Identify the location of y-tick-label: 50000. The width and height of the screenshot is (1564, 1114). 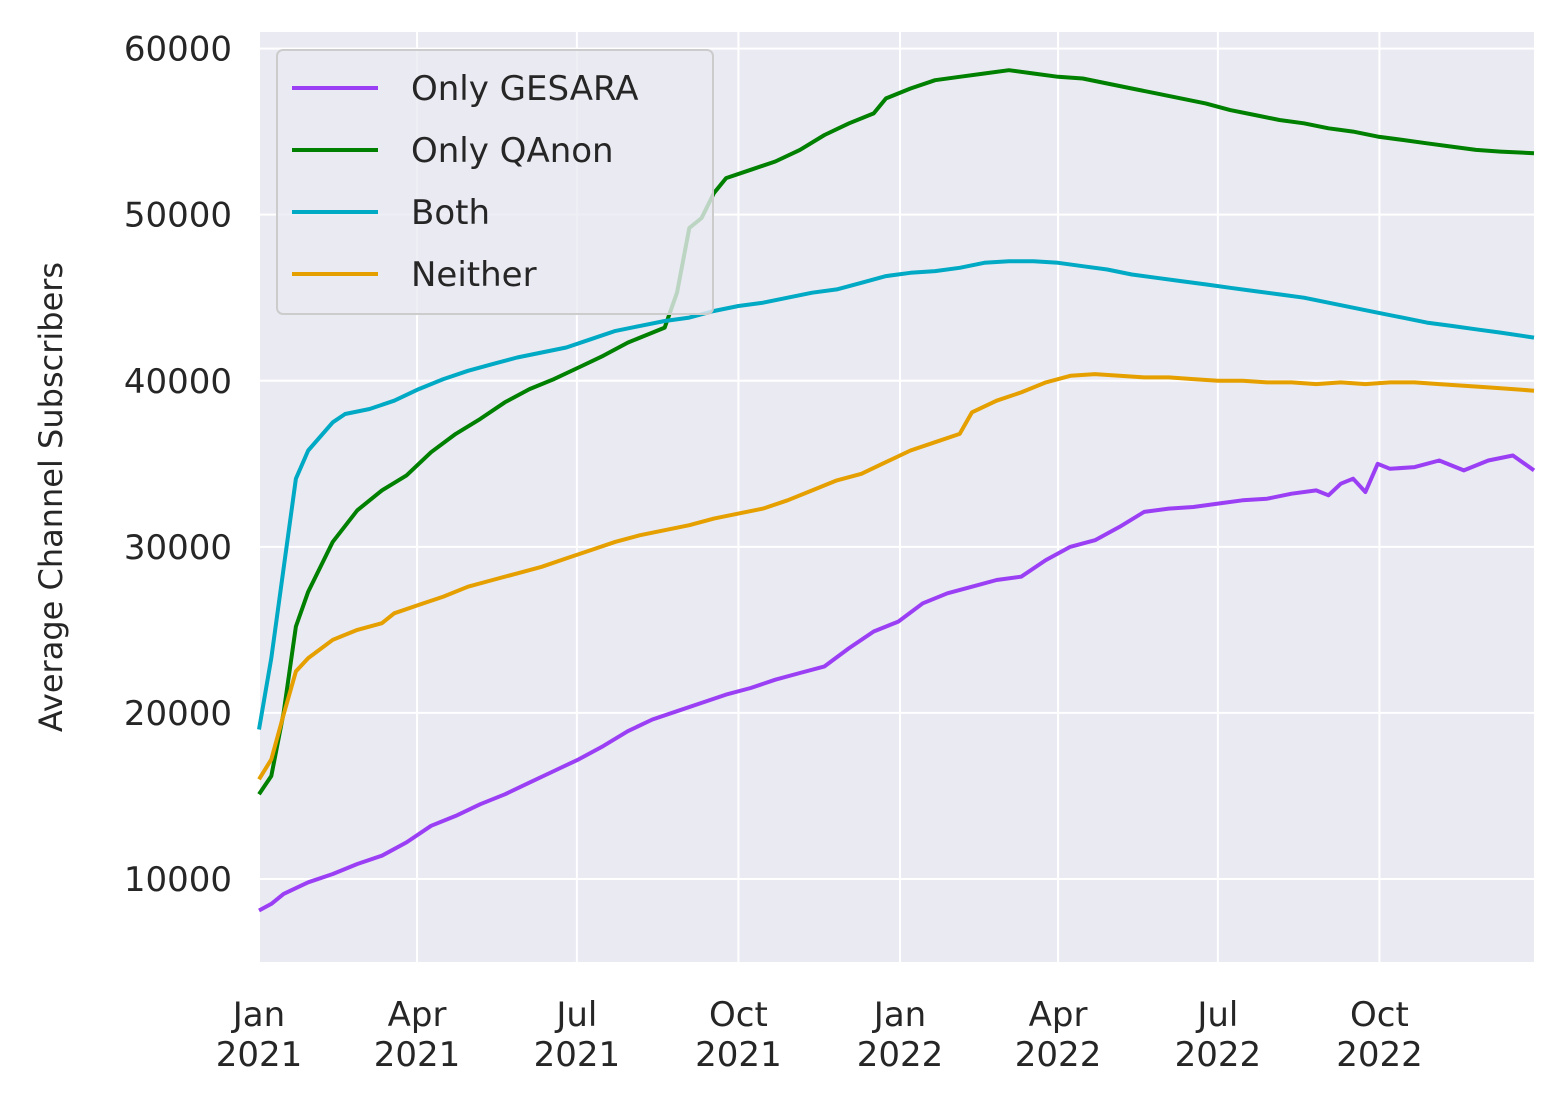
(178, 216).